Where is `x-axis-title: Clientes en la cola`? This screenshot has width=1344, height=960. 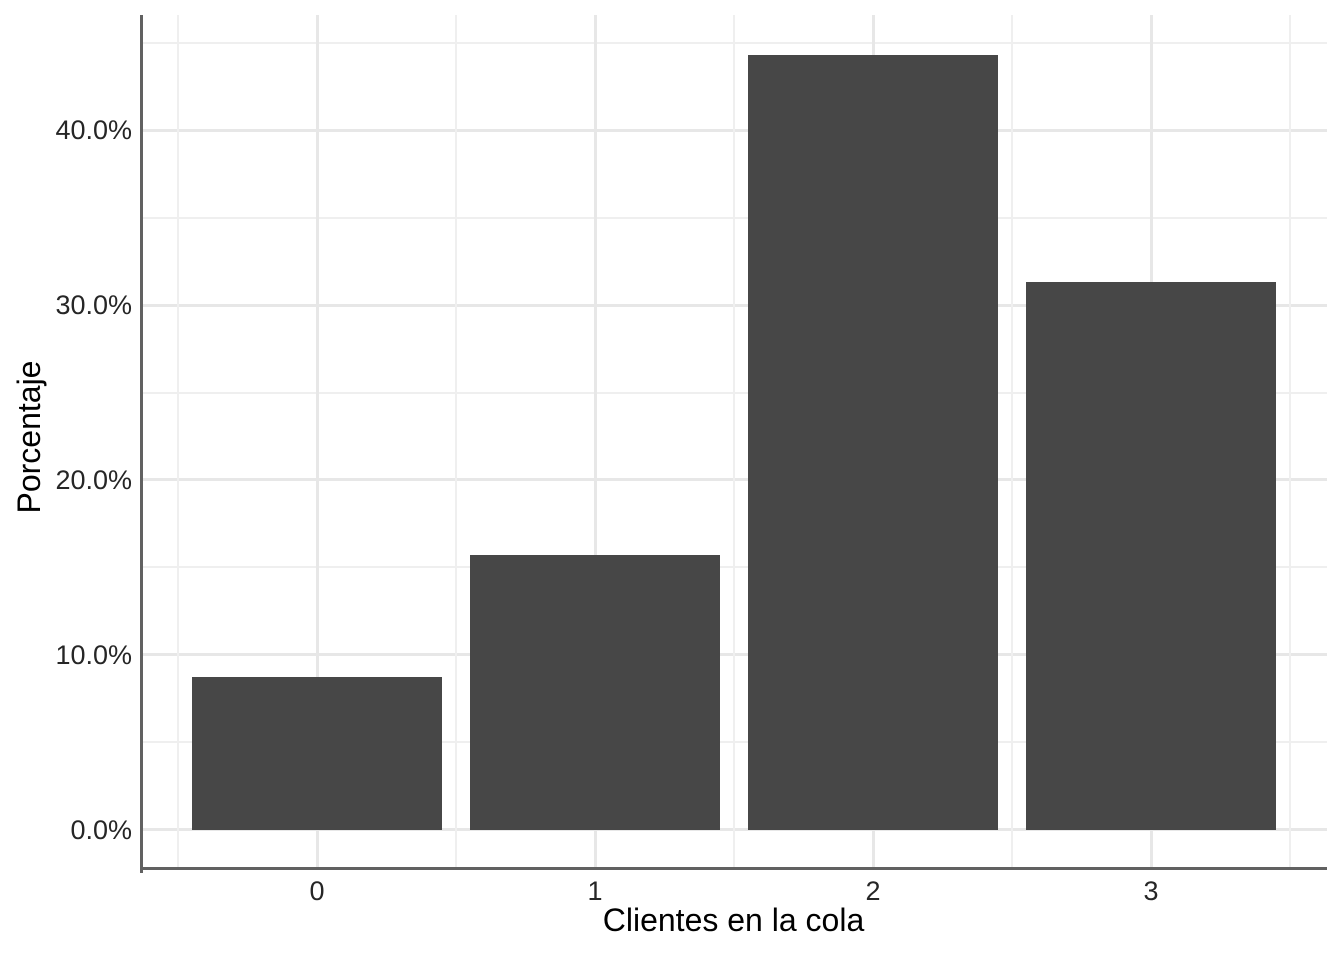
x-axis-title: Clientes en la cola is located at coordinates (733, 920).